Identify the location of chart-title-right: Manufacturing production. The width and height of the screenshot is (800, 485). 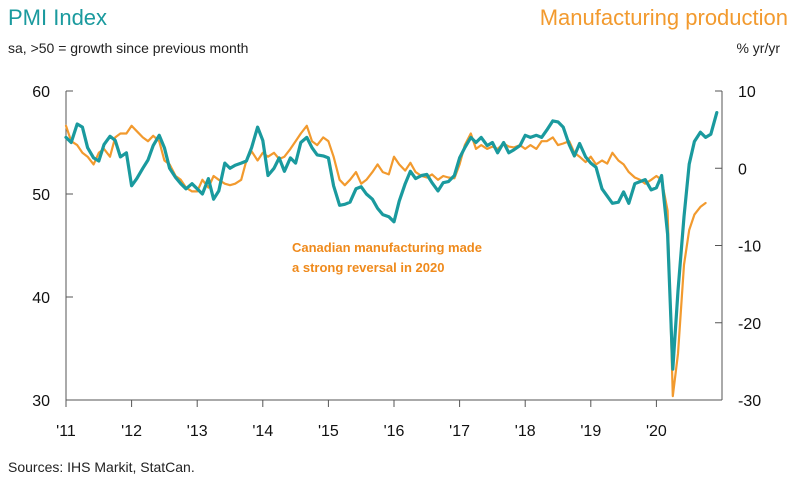
(663, 17).